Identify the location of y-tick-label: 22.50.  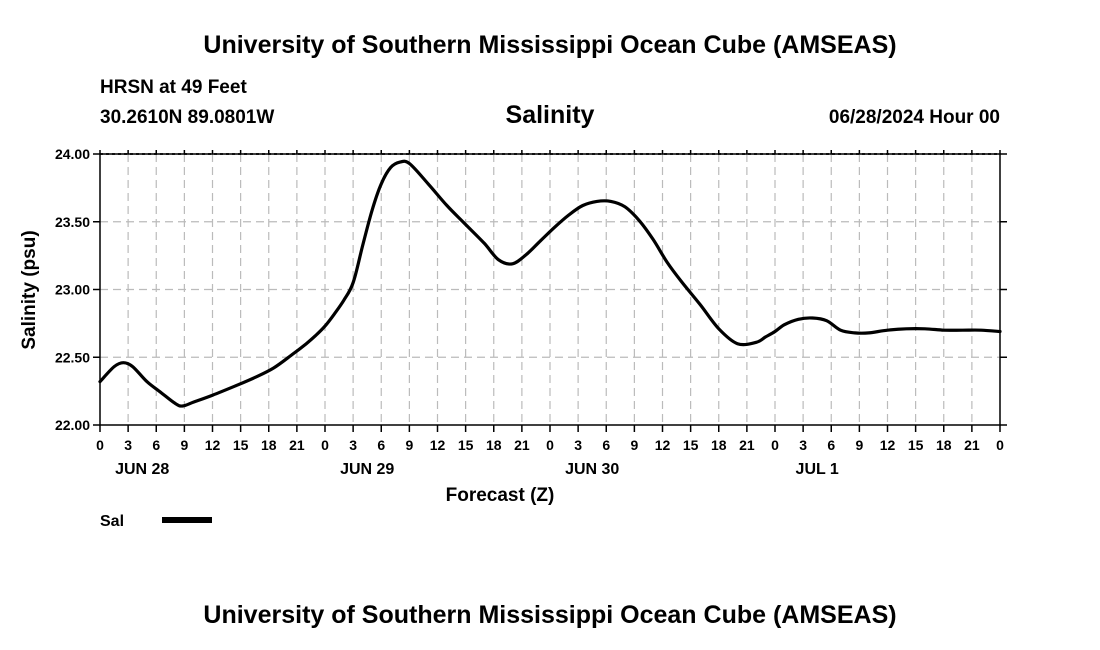
(72, 357).